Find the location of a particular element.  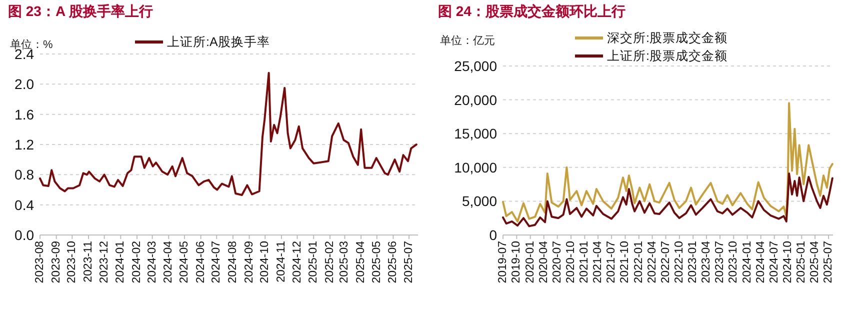

x-tick-label: 2023-04 is located at coordinates (706, 262).